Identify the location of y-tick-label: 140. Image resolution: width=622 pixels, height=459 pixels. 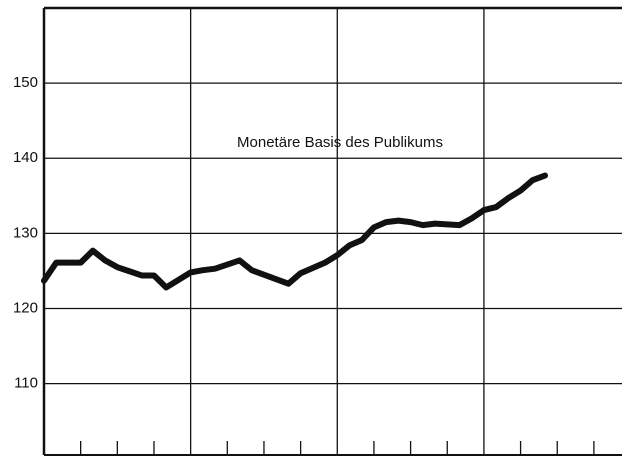
(25, 157).